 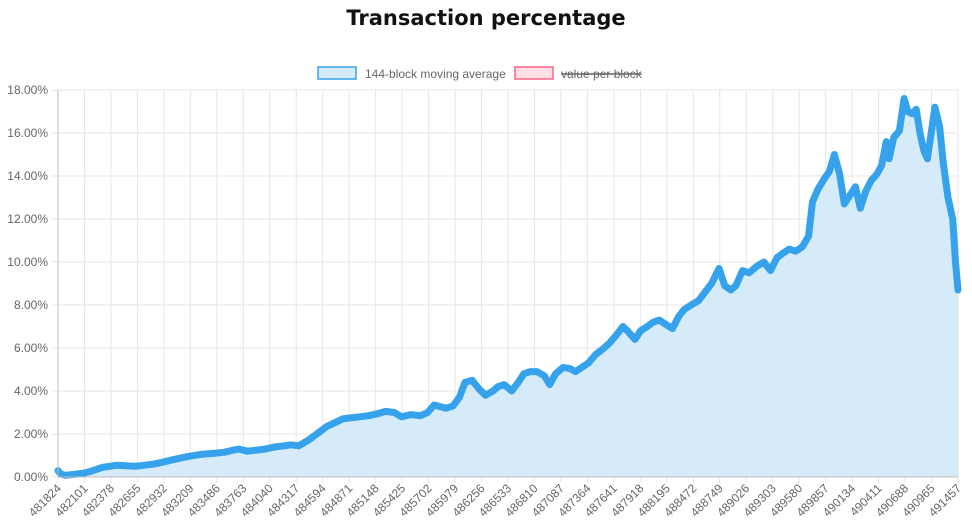 What do you see at coordinates (337, 73) in the screenshot?
I see `legend-swatch-moving-average` at bounding box center [337, 73].